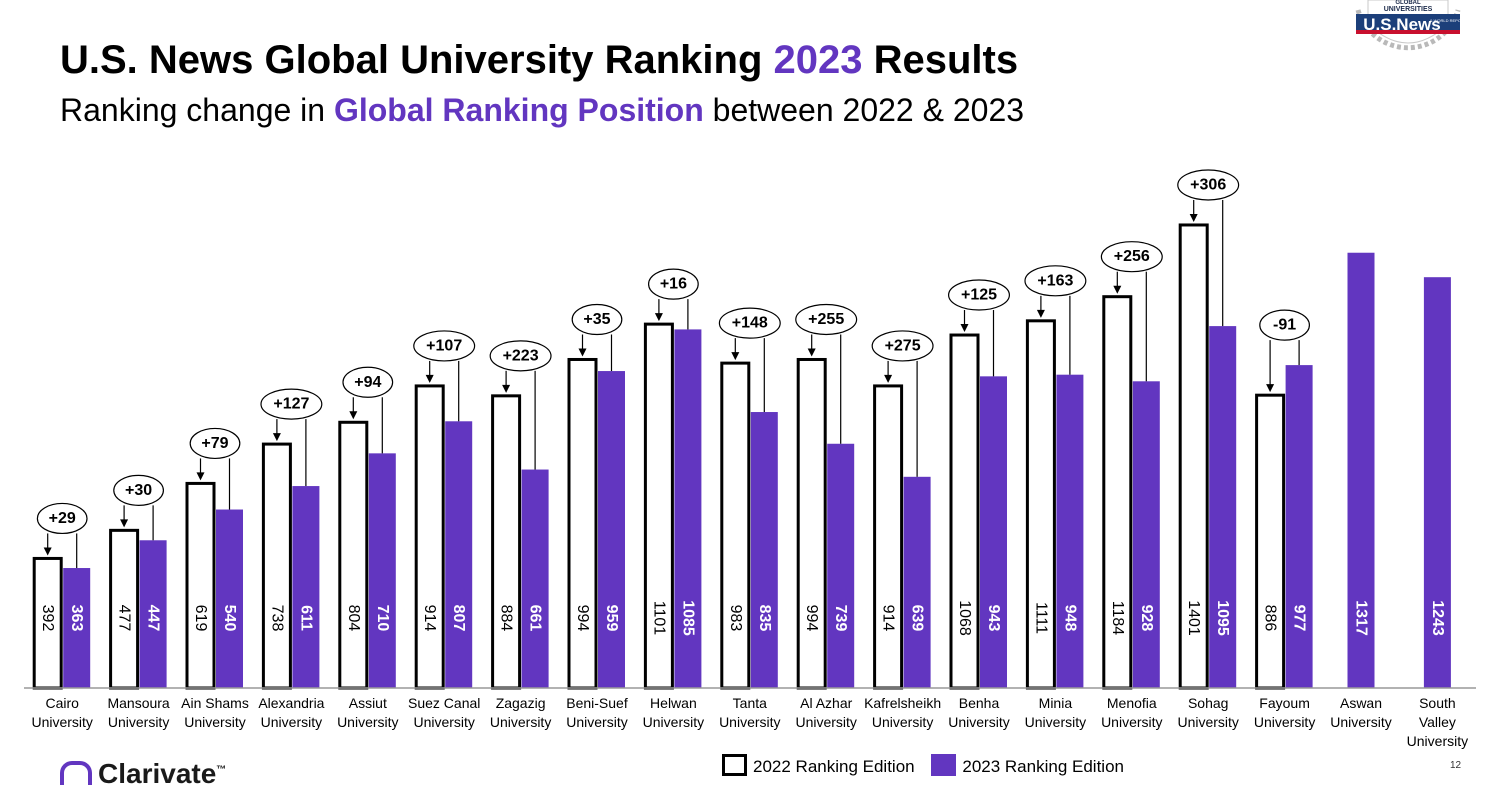  I want to click on change-label: +16, so click(673, 284).